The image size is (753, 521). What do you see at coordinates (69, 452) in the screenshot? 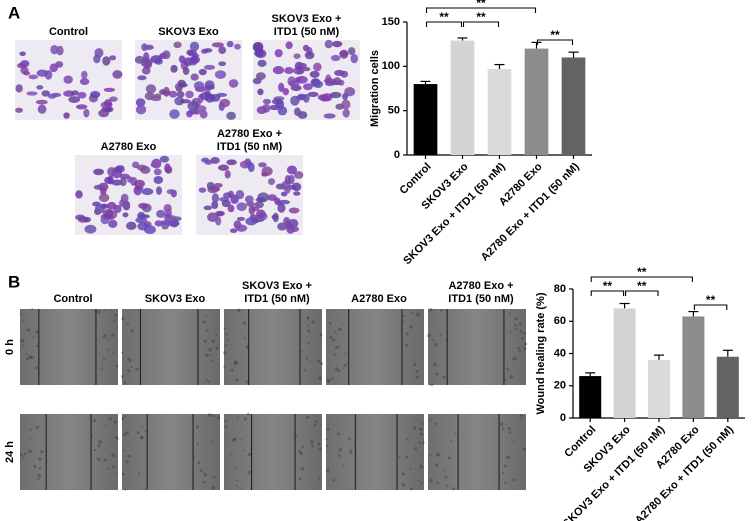
I see `wound-image` at bounding box center [69, 452].